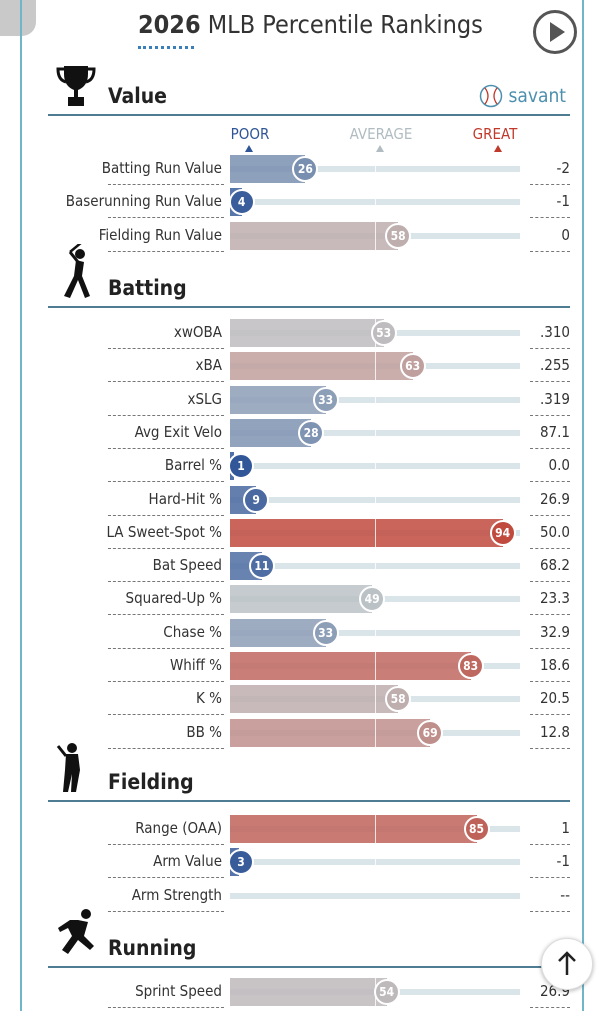 This screenshot has height=1011, width=600. I want to click on metric-row: Batting Run Value 26 -2, so click(309, 168).